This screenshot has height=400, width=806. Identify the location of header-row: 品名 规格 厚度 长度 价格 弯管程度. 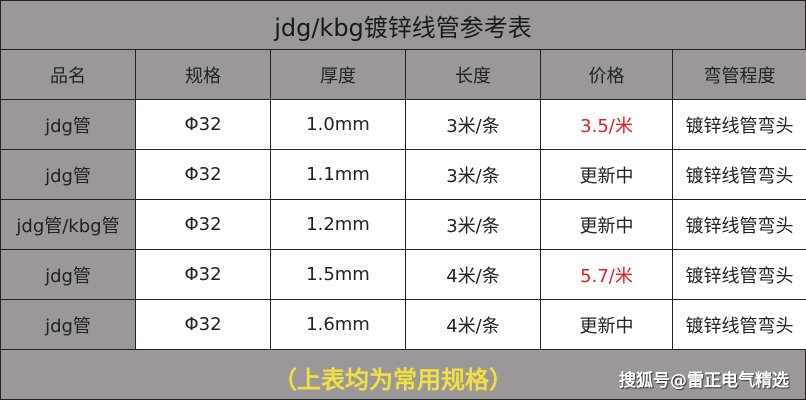
(403, 74).